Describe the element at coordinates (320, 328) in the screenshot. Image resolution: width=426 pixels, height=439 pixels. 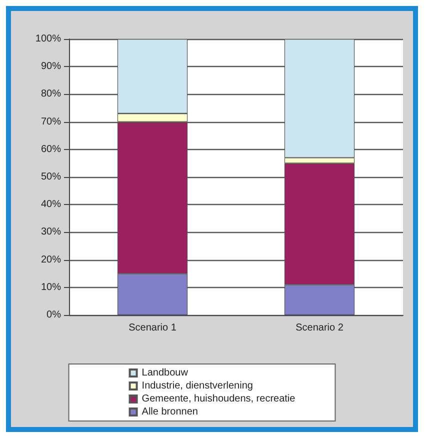
I see `x-tick-label: Scenario 2` at that location.